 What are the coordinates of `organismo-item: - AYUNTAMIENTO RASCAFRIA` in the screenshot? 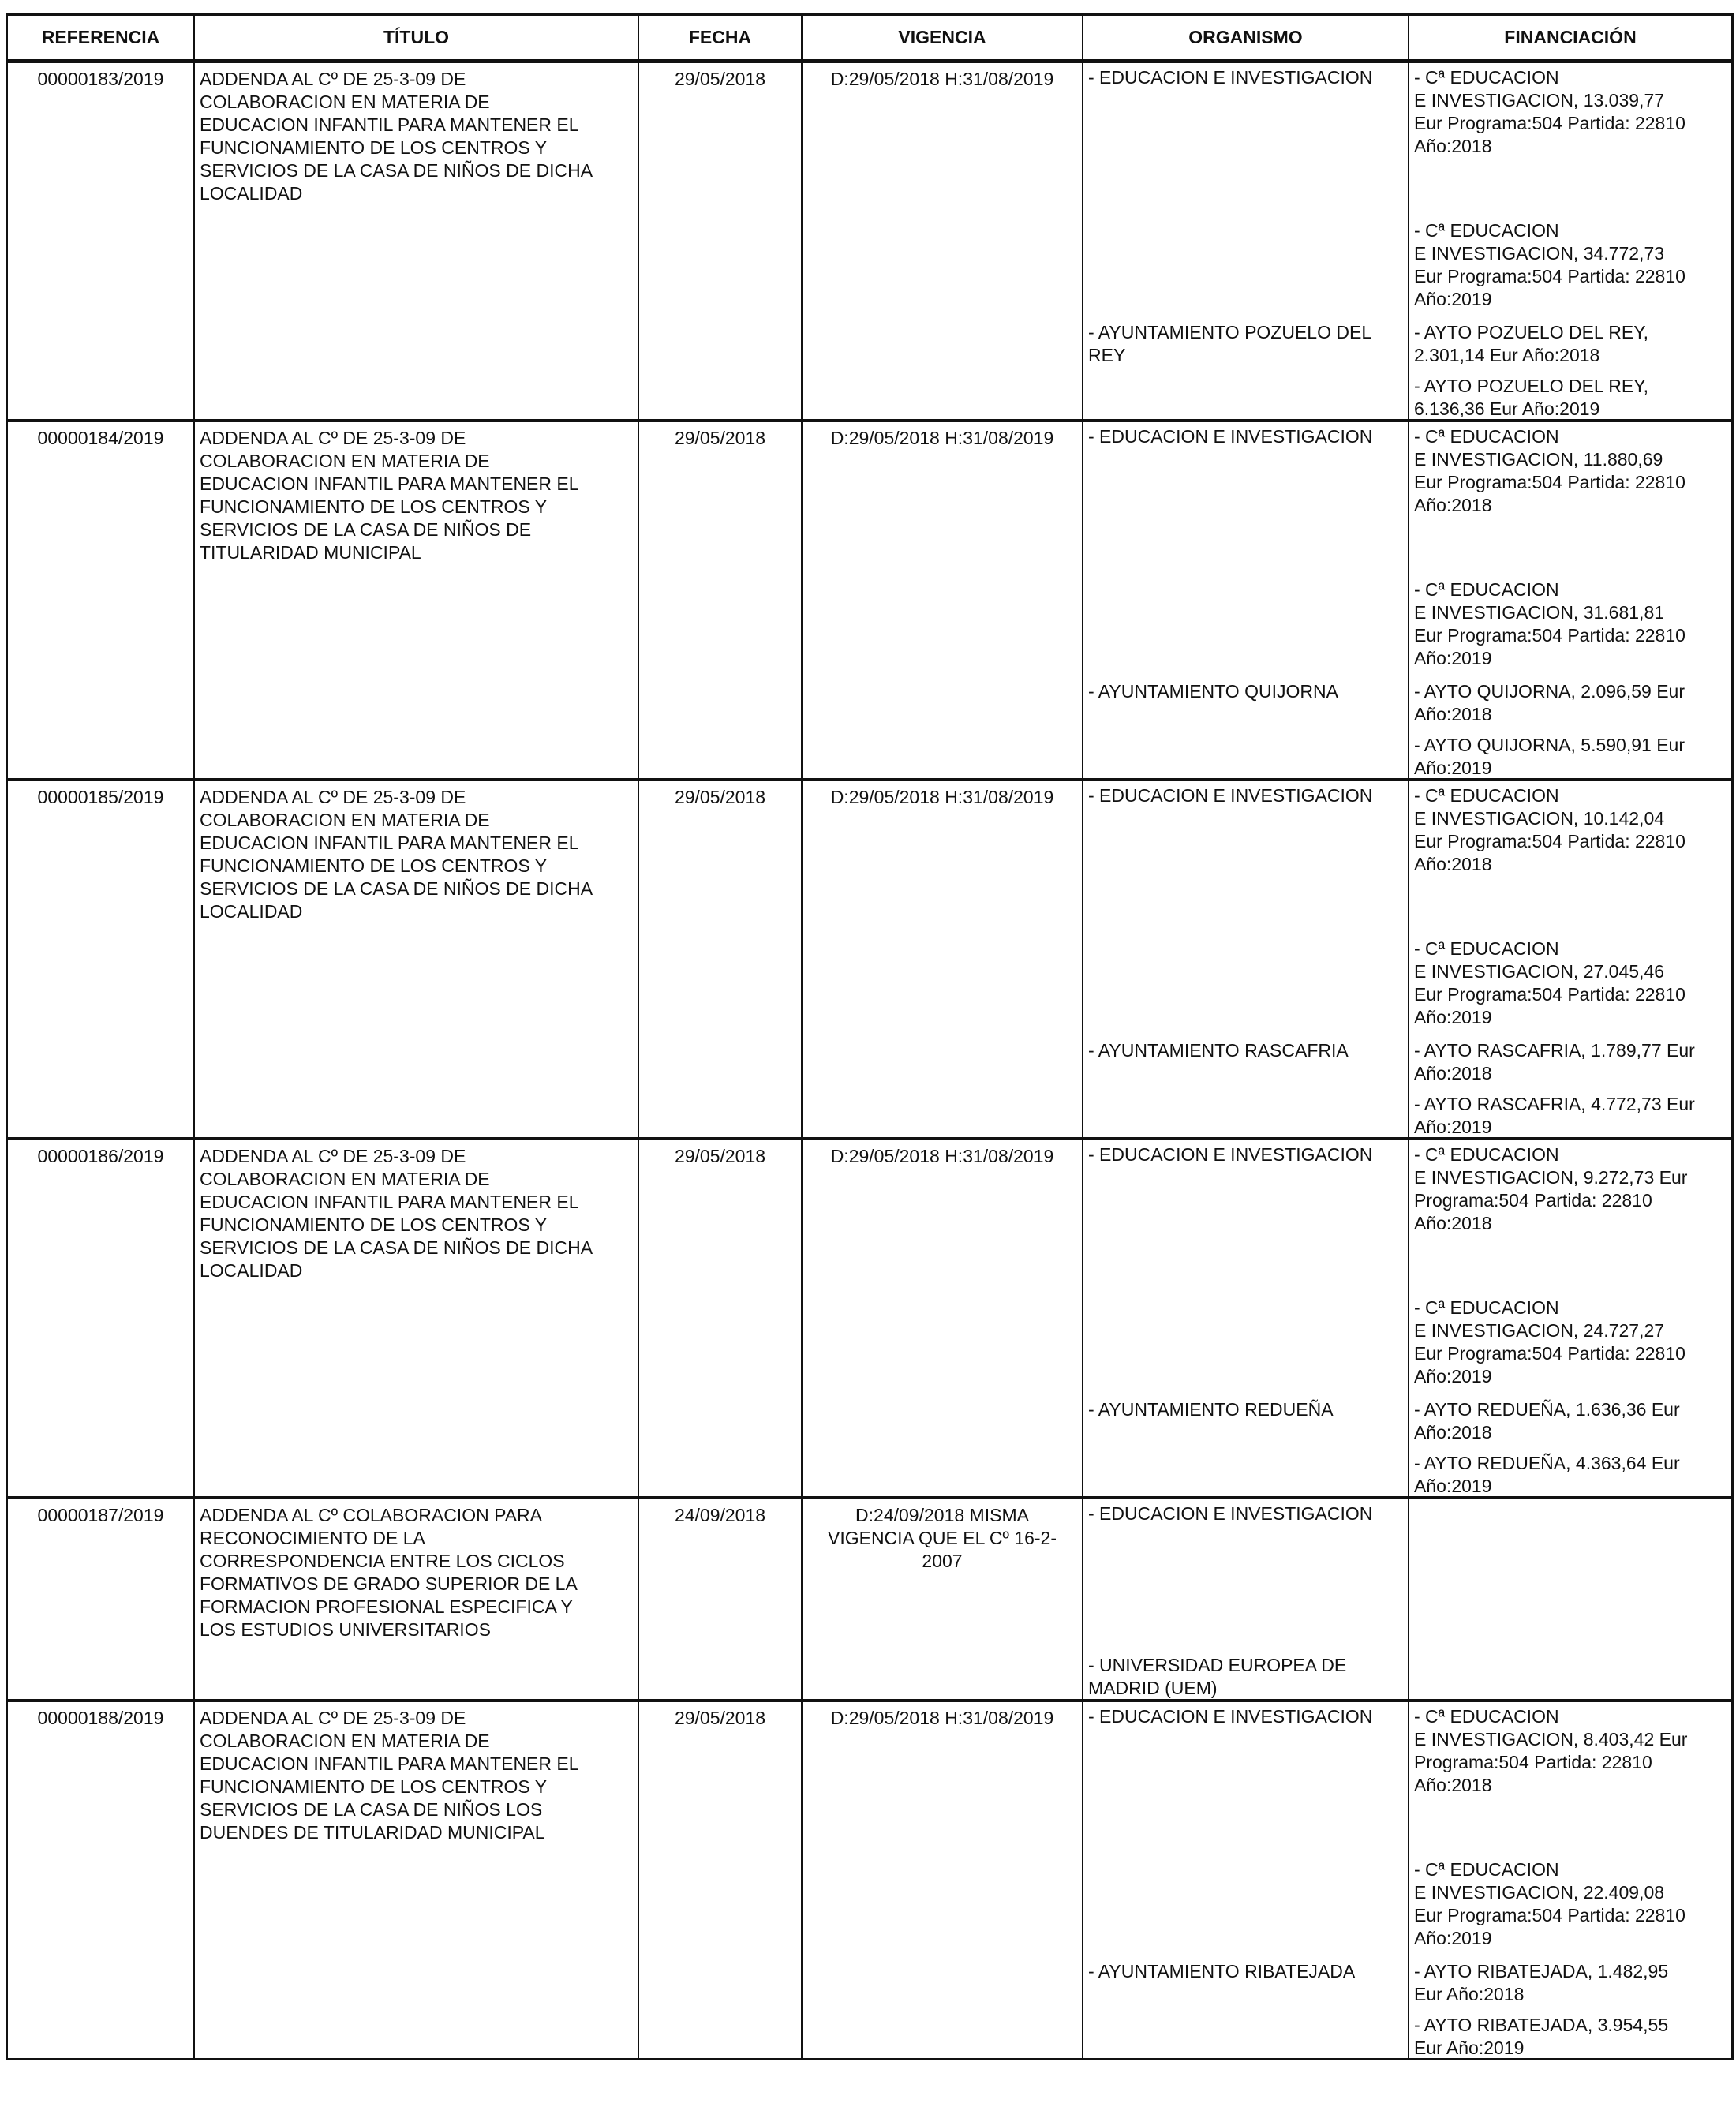 It's located at (1218, 1050).